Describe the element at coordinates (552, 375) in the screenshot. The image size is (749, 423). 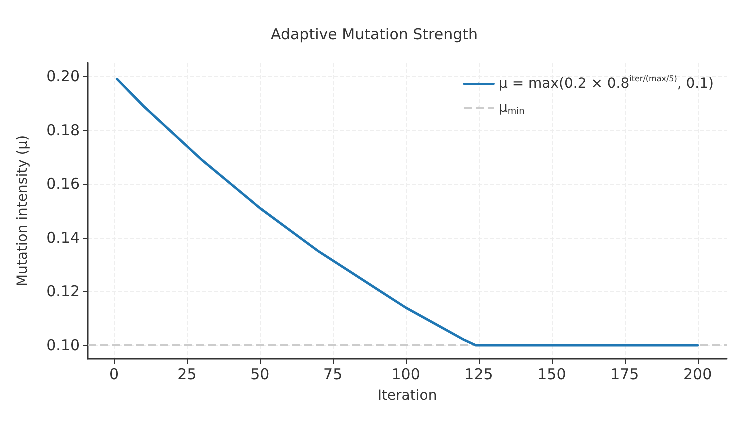
I see `x-tick-label: 150` at that location.